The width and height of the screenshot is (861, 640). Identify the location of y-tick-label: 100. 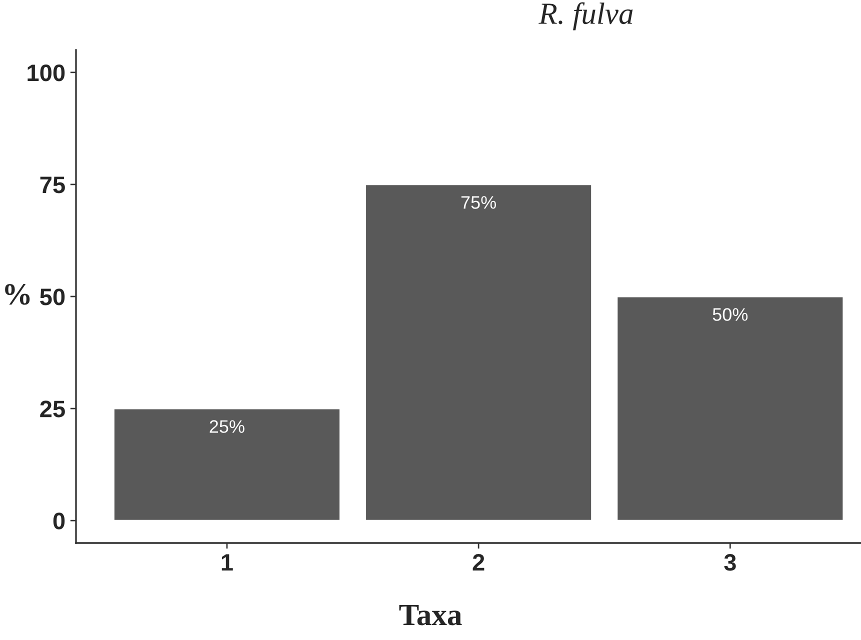
(46, 73).